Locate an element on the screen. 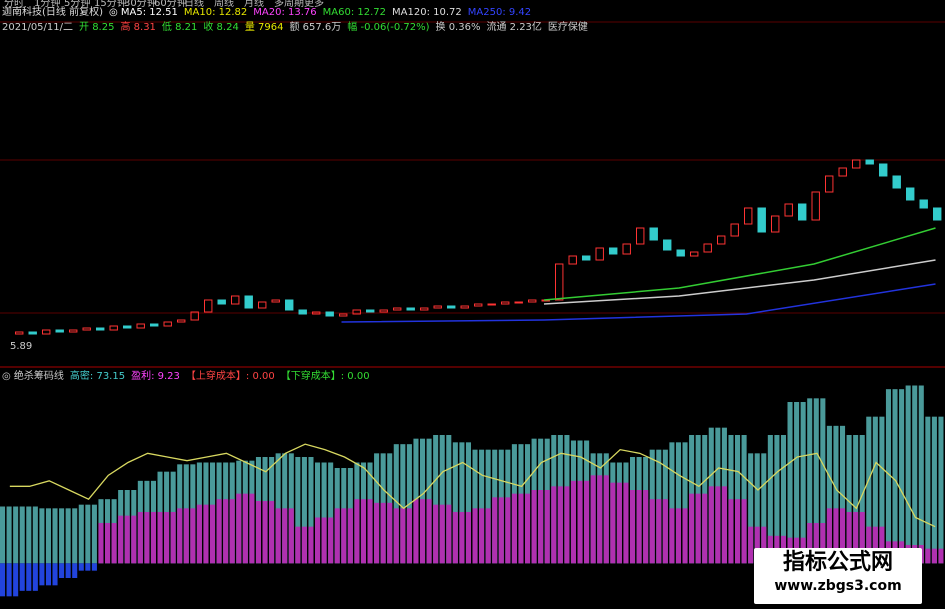 This screenshot has height=609, width=945. toolbar-item: 15分钟 is located at coordinates (110, 4).